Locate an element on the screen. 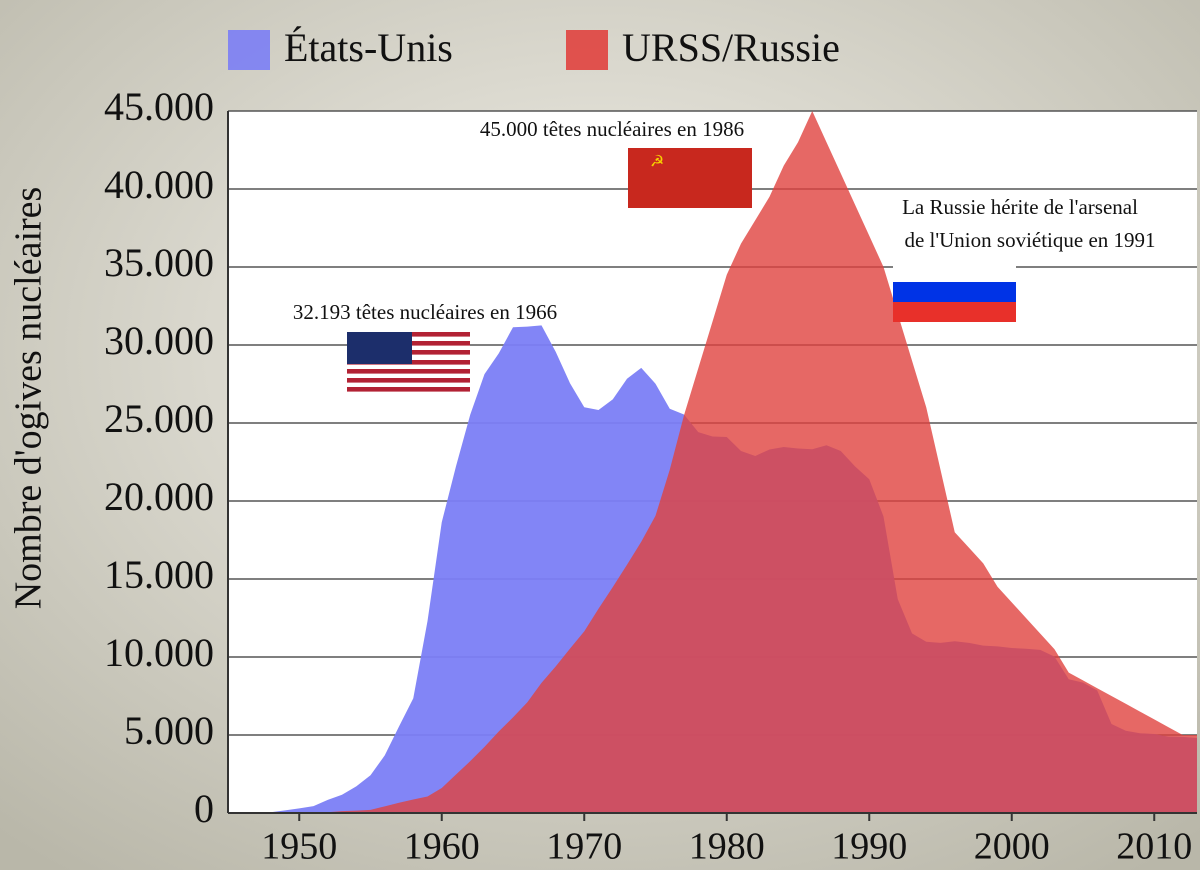 This screenshot has width=1200, height=870. us-flag is located at coordinates (408, 362).